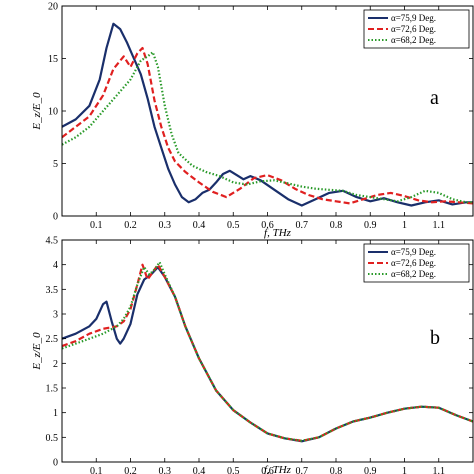 This screenshot has height=474, width=474. Describe the element at coordinates (55, 315) in the screenshot. I see `y-tick-label: 3` at that location.